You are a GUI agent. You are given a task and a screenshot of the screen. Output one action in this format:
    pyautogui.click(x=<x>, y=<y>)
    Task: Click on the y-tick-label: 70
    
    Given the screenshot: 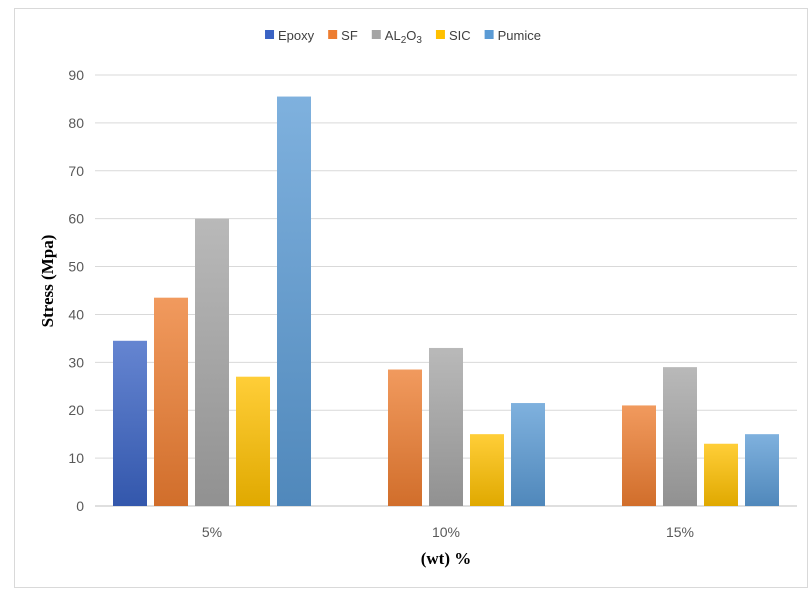 What is the action you would take?
    pyautogui.click(x=76, y=171)
    